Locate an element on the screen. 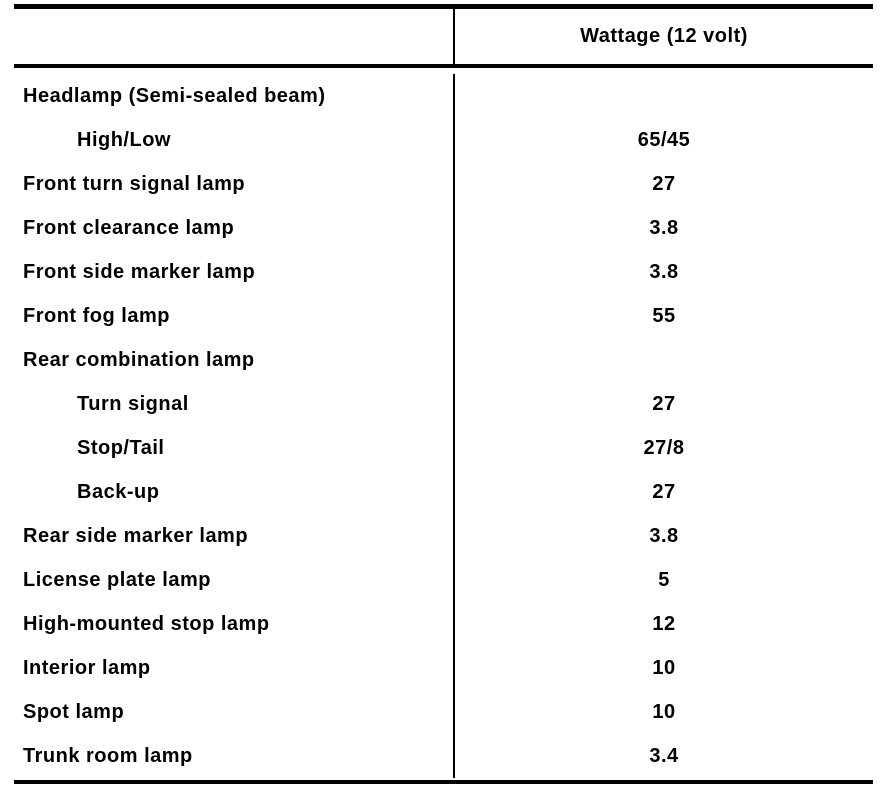 The image size is (896, 786). table-row: Rear side marker lamp 3.8 is located at coordinates (443, 536).